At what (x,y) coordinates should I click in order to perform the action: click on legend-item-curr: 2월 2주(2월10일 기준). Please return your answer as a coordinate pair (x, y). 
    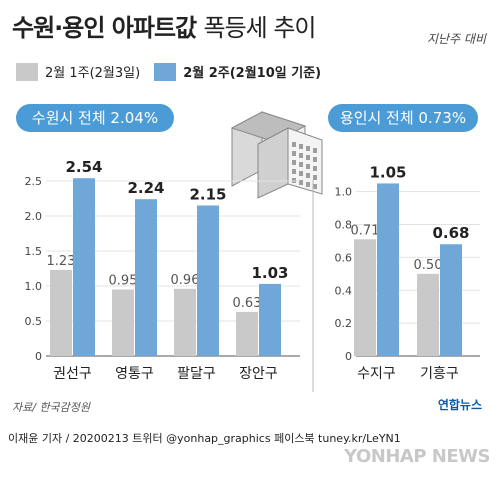
    Looking at the image, I should click on (237, 71).